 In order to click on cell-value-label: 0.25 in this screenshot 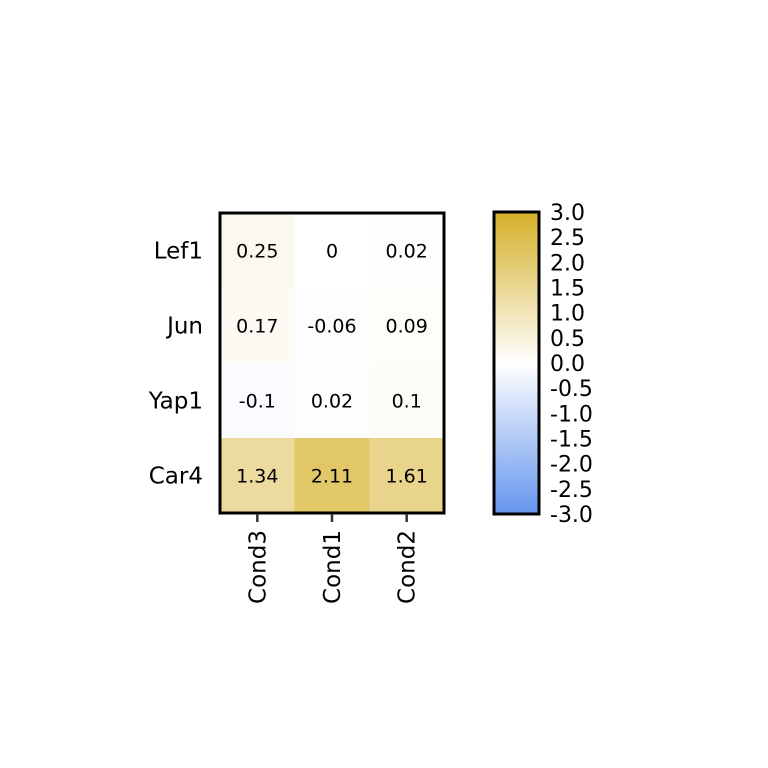, I will do `click(257, 252)`.